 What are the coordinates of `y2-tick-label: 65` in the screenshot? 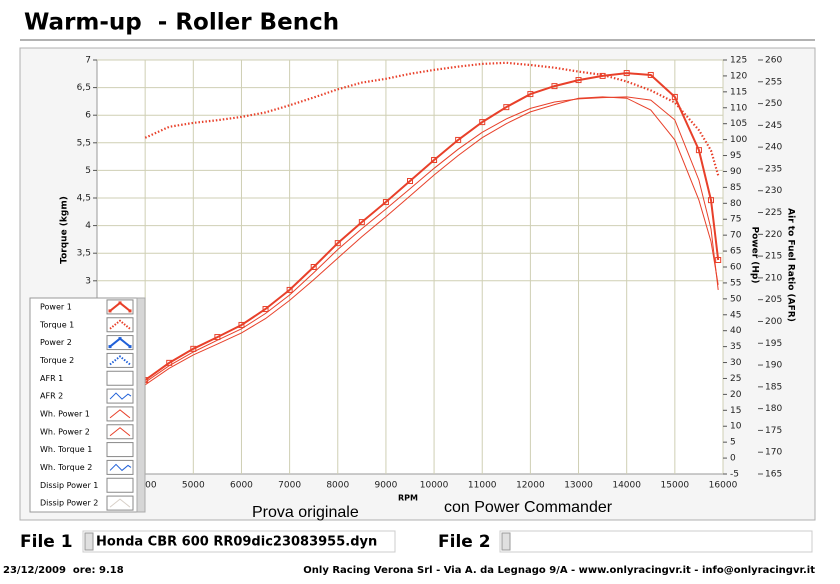 It's located at (735, 252).